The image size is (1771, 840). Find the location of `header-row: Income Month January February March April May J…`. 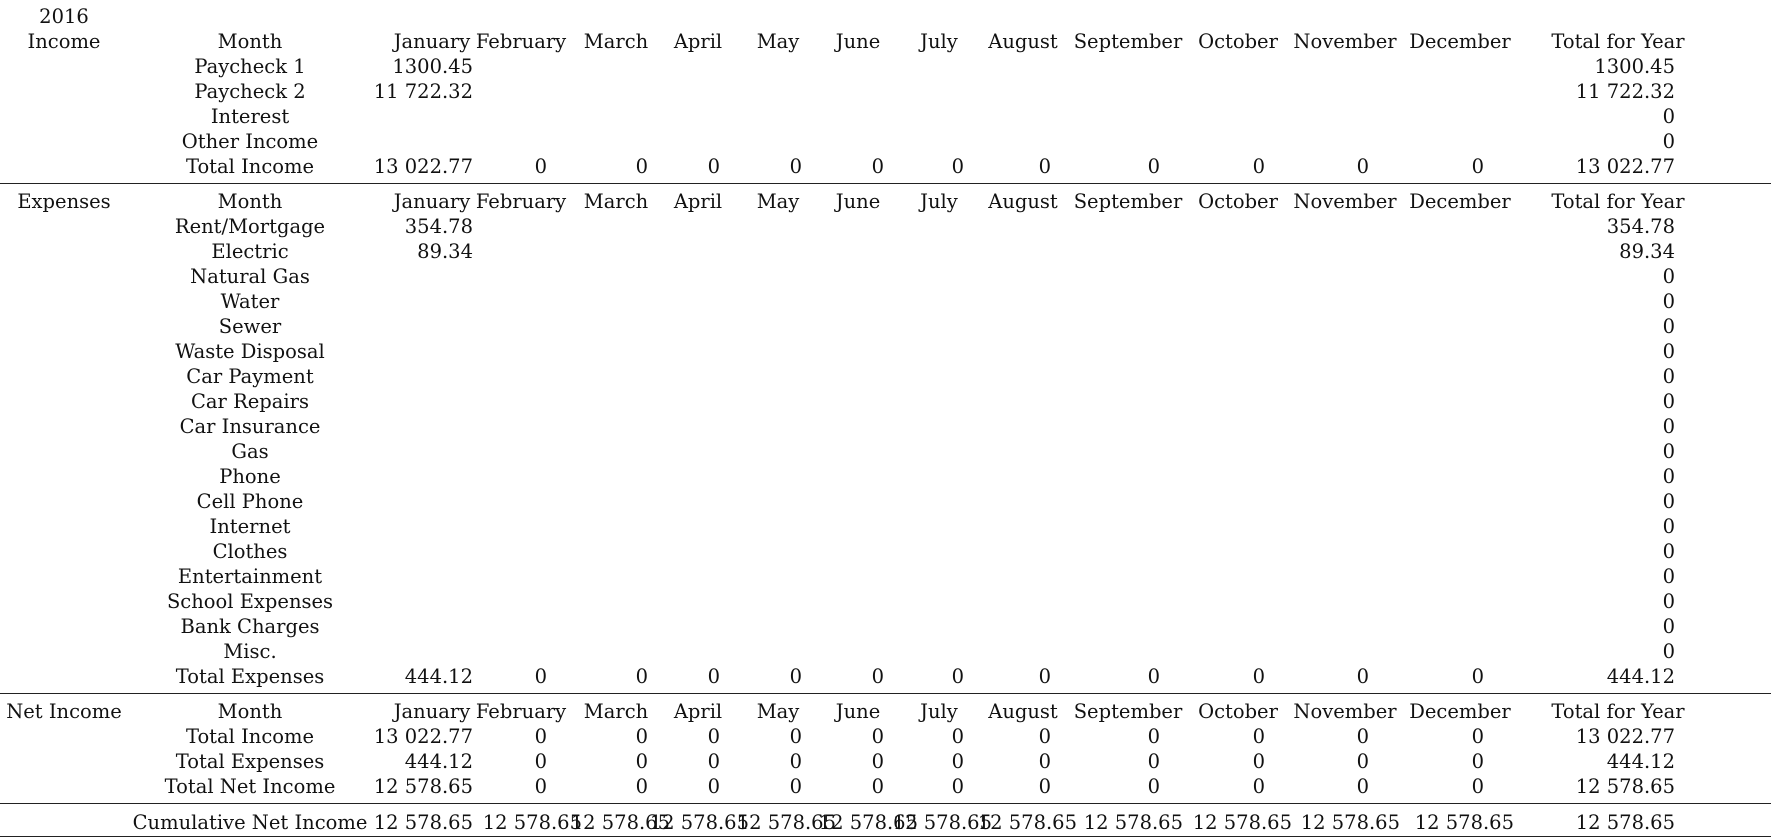

header-row: Income Month January February March April May J… is located at coordinates (885, 41).